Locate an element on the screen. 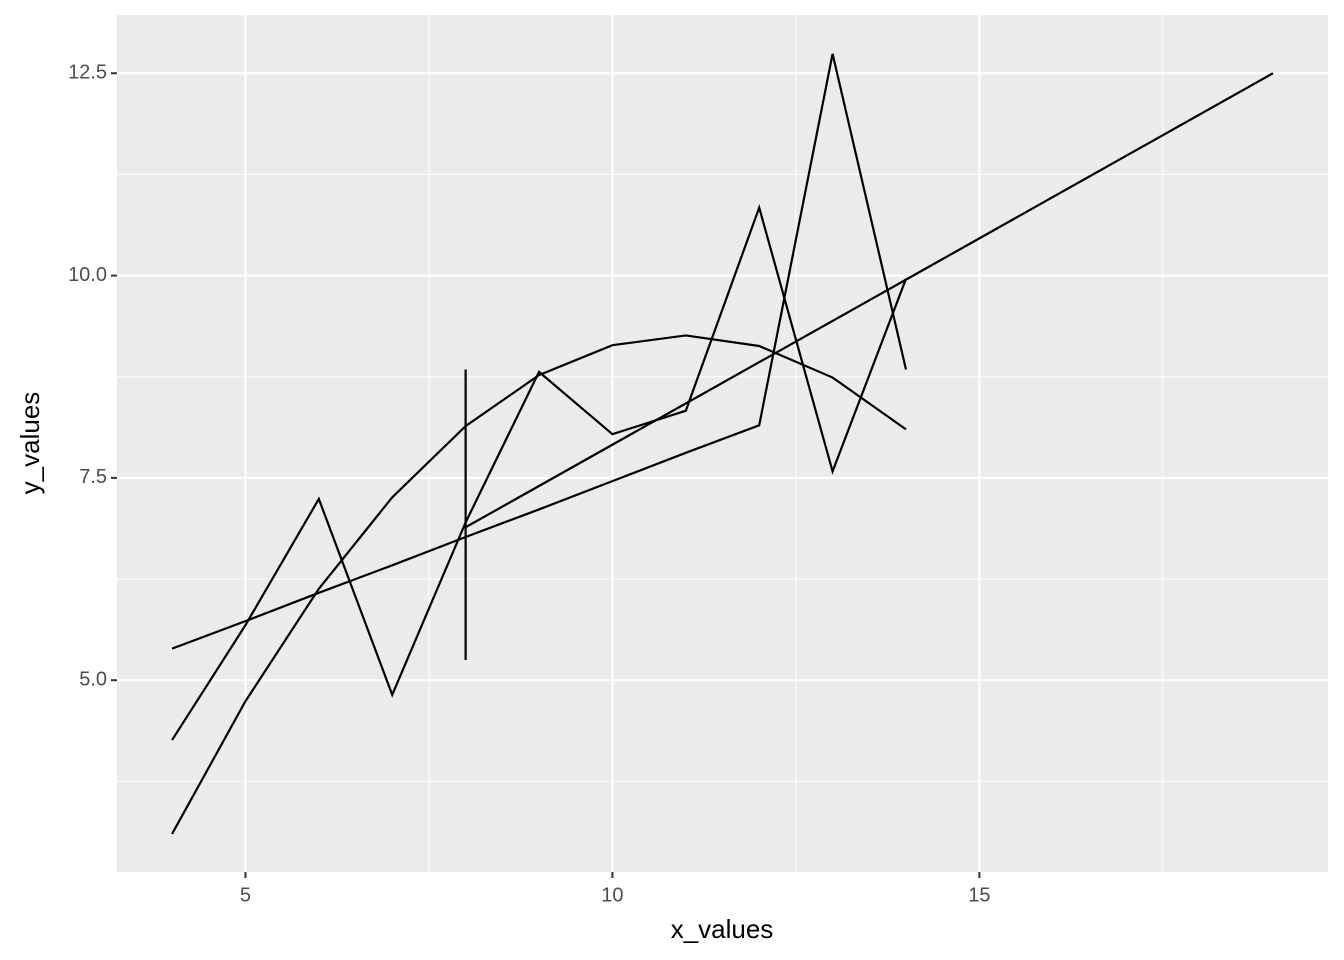  x-tick-label: 15 is located at coordinates (979, 895).